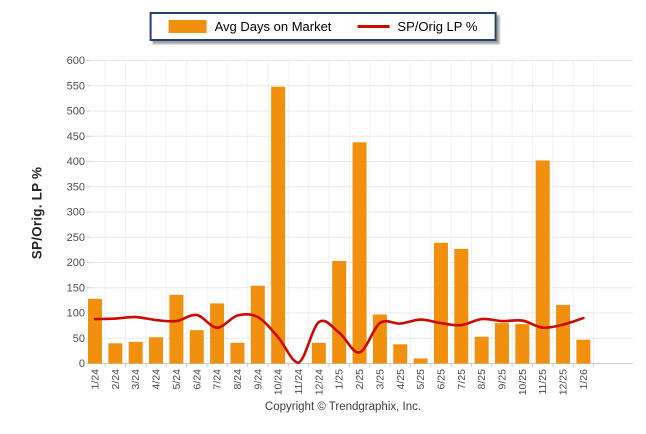  I want to click on y-tick-label-600: 600, so click(76, 61).